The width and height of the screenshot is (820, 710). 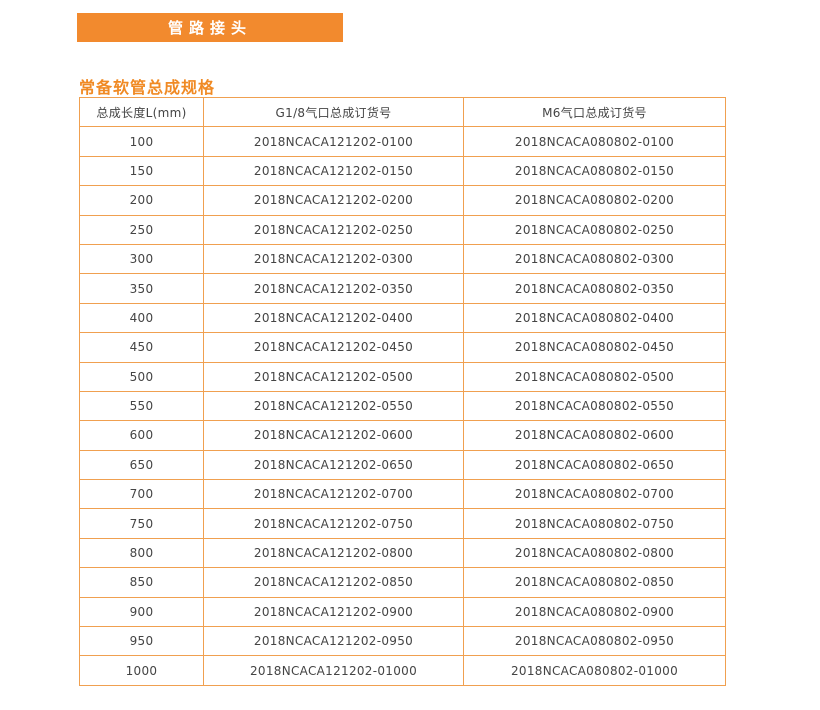 I want to click on cell-m6-order-no: 2018NCACA080802-0850, so click(x=594, y=582).